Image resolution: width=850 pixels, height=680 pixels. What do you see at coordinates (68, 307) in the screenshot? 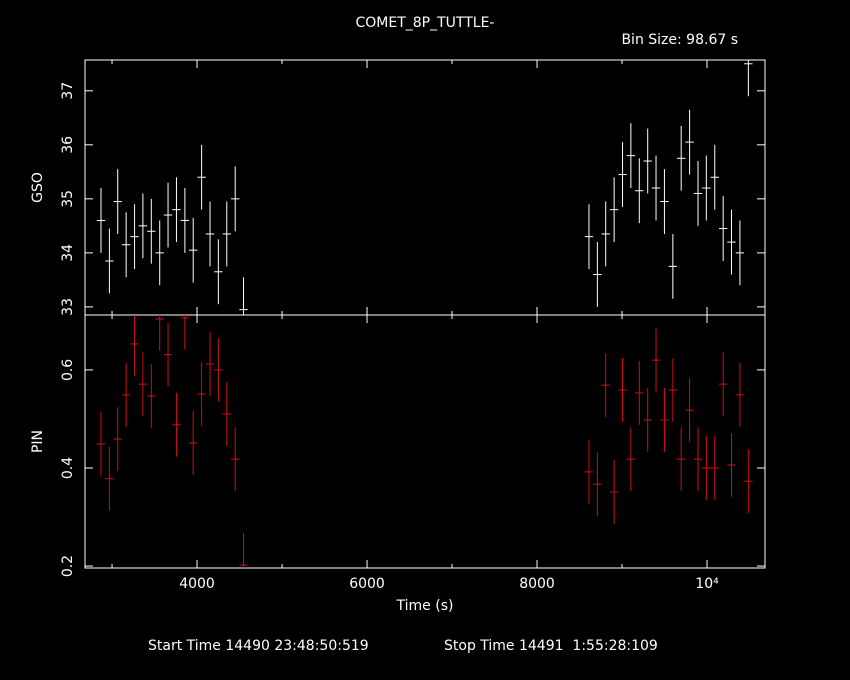
I see `y-tick-label: 33` at bounding box center [68, 307].